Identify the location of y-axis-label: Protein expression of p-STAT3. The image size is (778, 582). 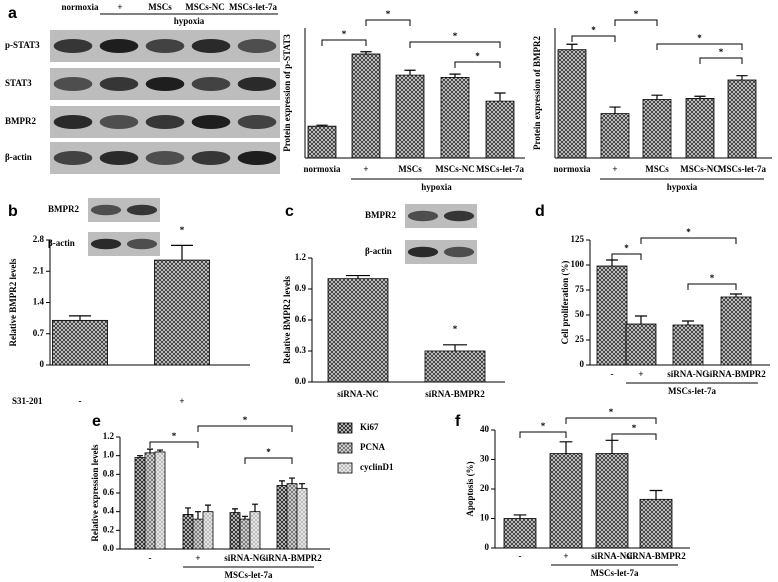
(287, 93).